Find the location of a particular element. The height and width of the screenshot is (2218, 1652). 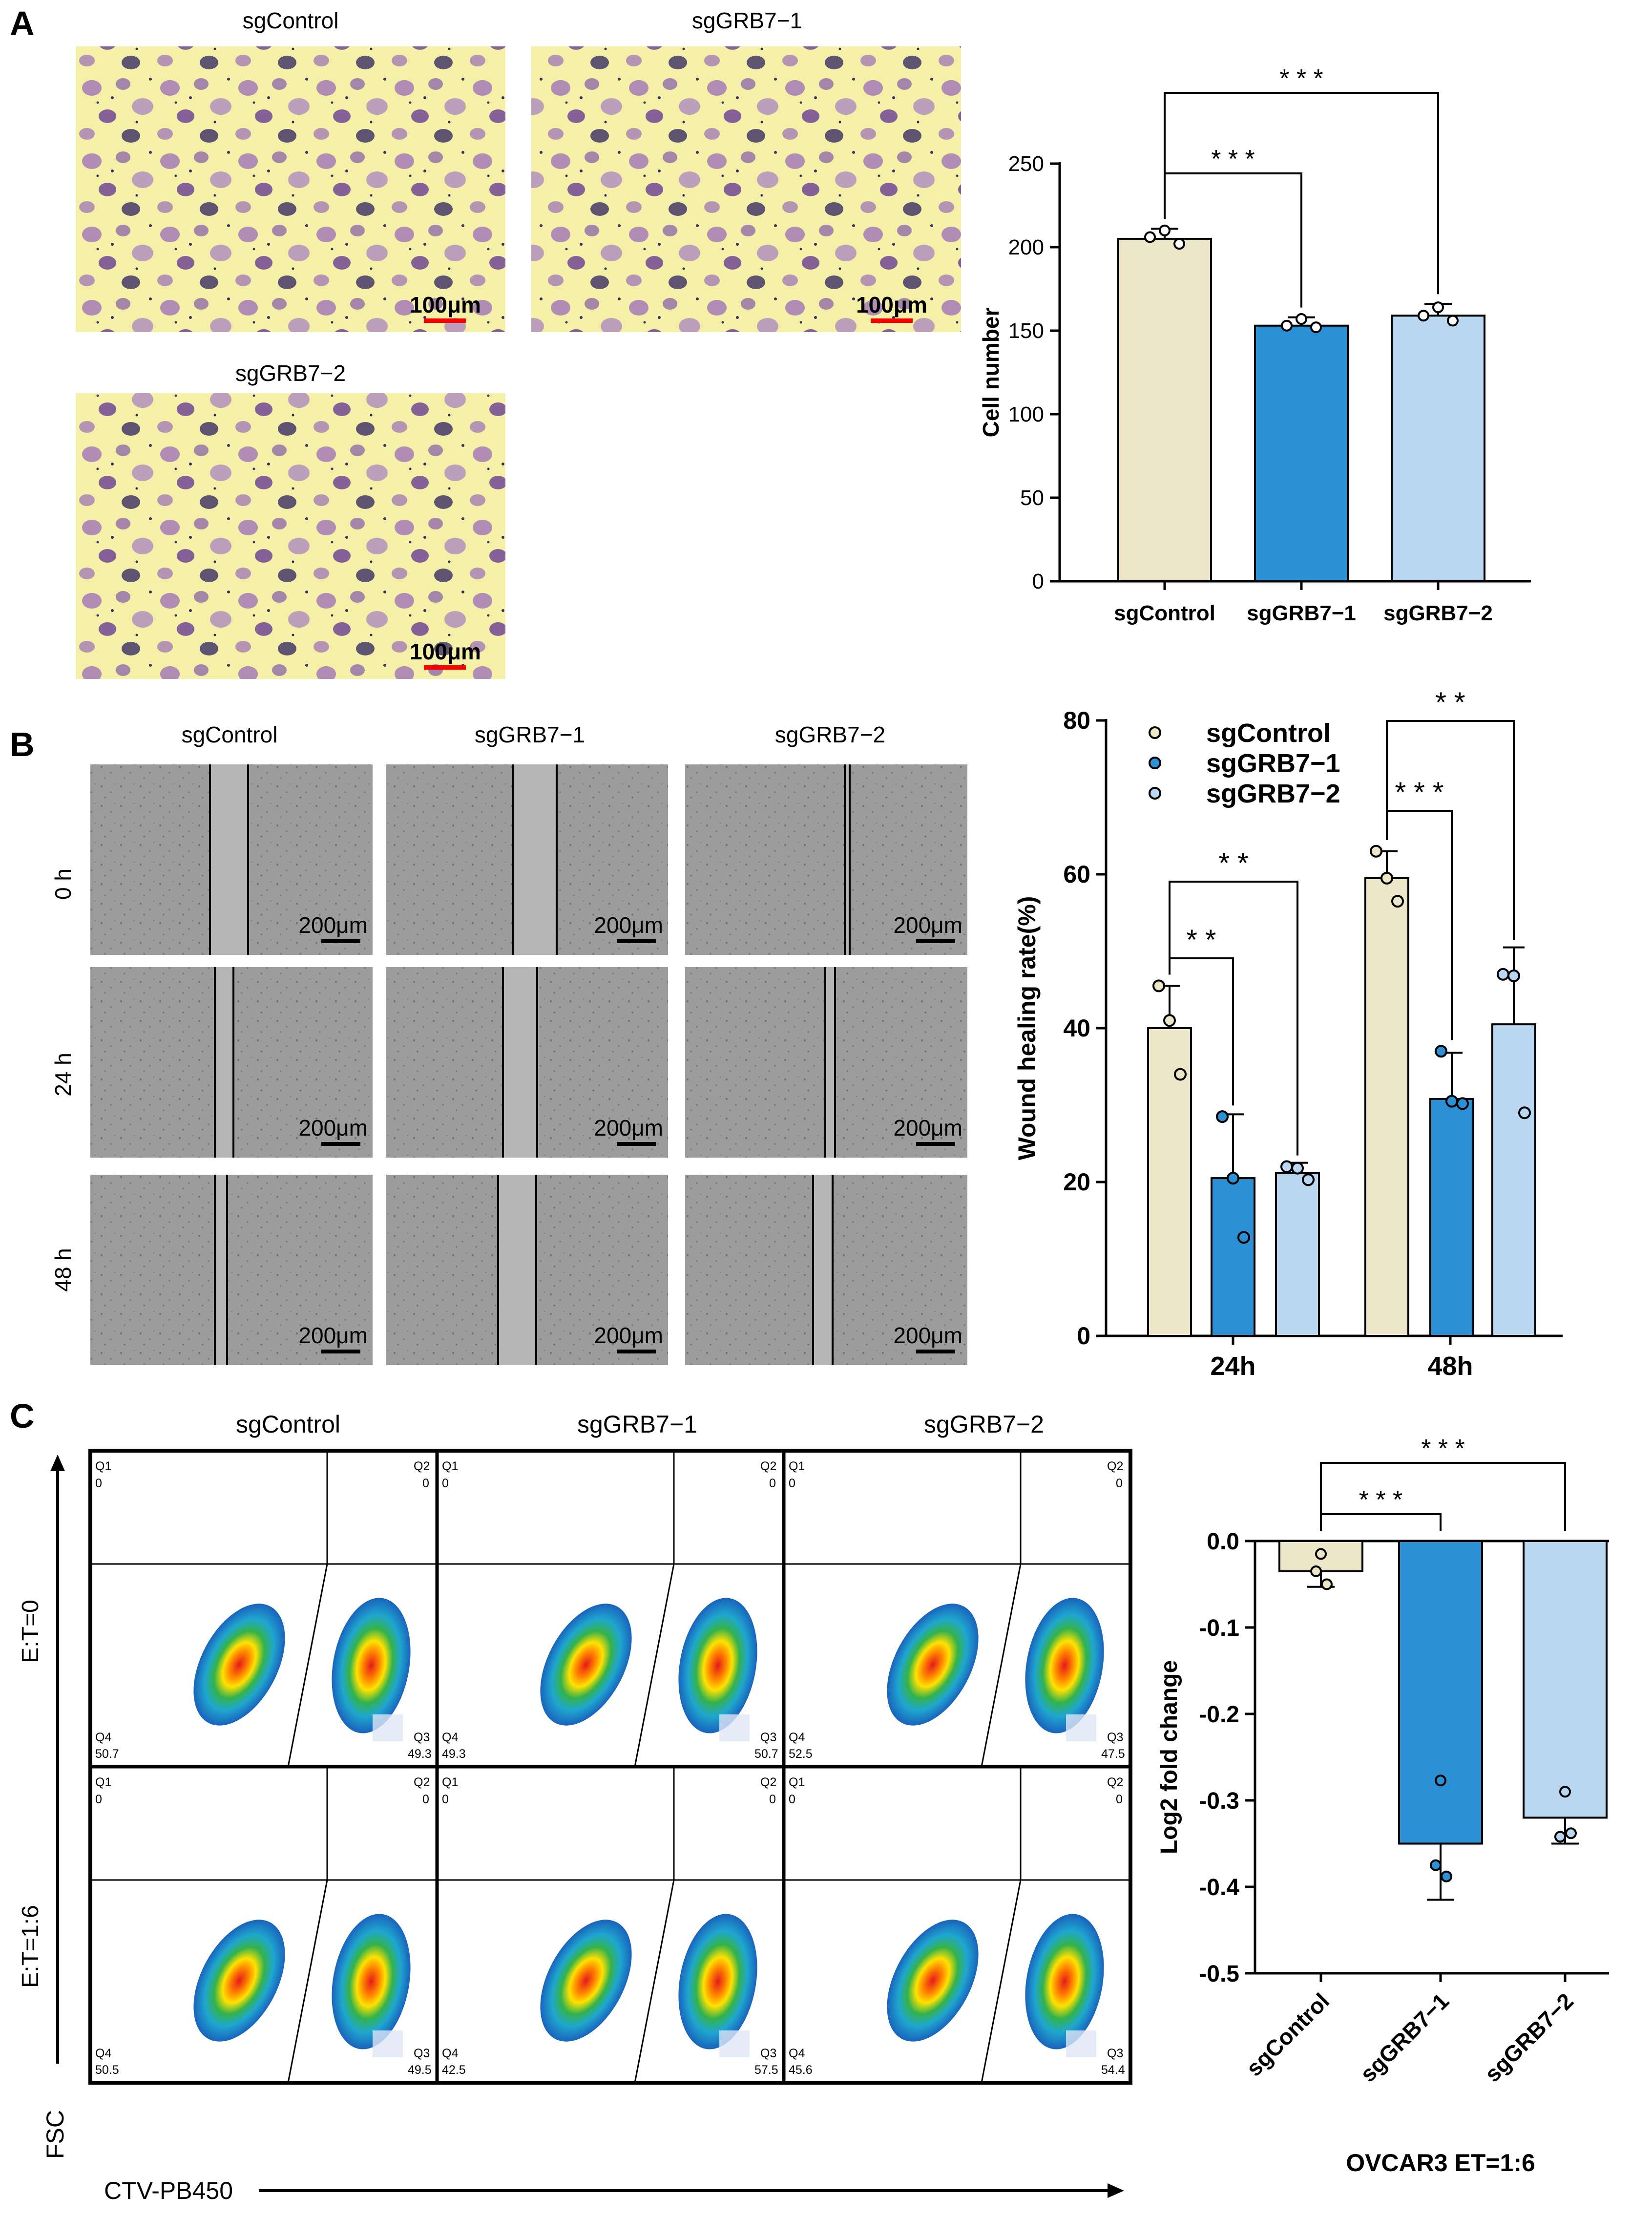

wound-image is located at coordinates (231, 1270).